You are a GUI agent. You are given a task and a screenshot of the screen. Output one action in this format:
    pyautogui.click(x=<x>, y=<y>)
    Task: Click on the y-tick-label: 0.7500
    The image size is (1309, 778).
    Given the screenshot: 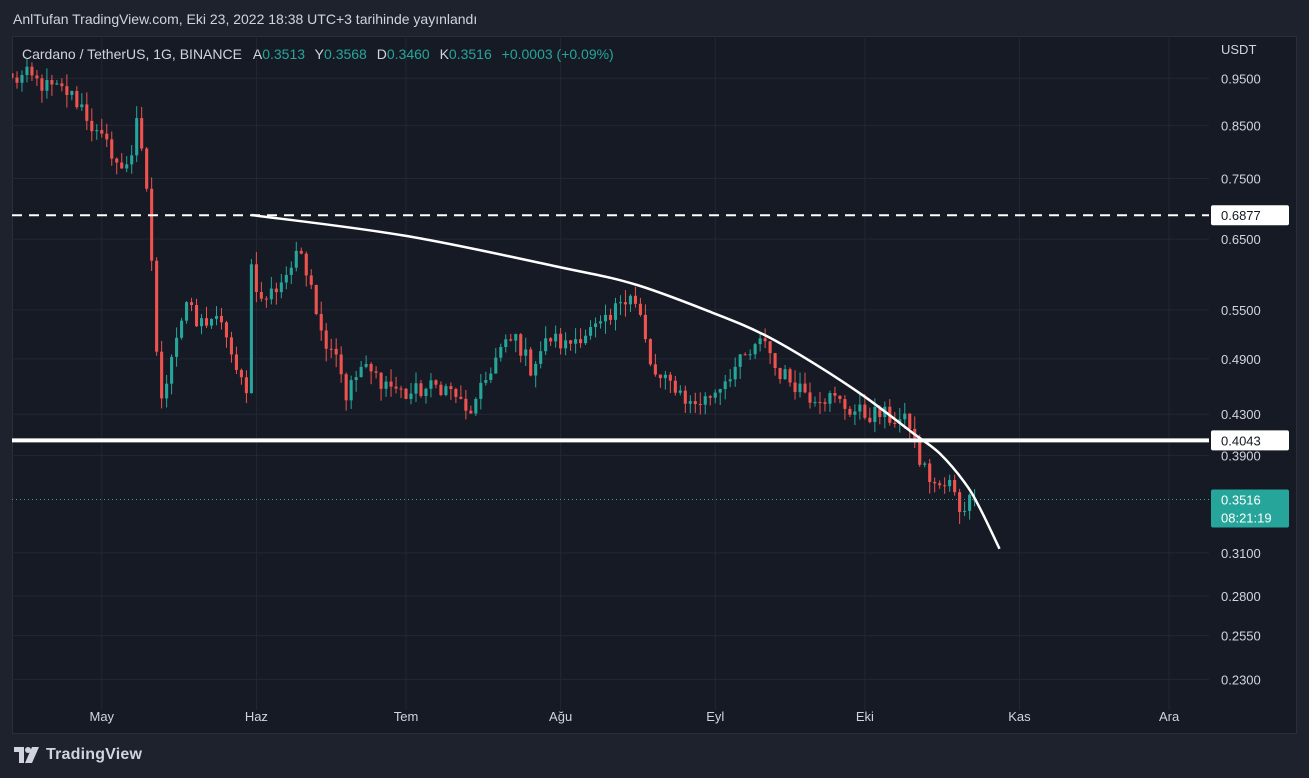 What is the action you would take?
    pyautogui.click(x=1241, y=178)
    